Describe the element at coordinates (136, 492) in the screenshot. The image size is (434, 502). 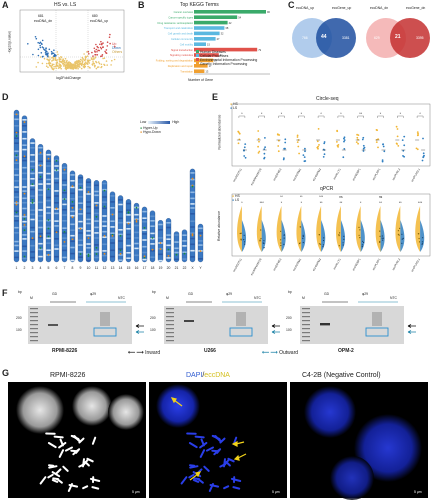
I see `scale-1: 5 μm` at that location.